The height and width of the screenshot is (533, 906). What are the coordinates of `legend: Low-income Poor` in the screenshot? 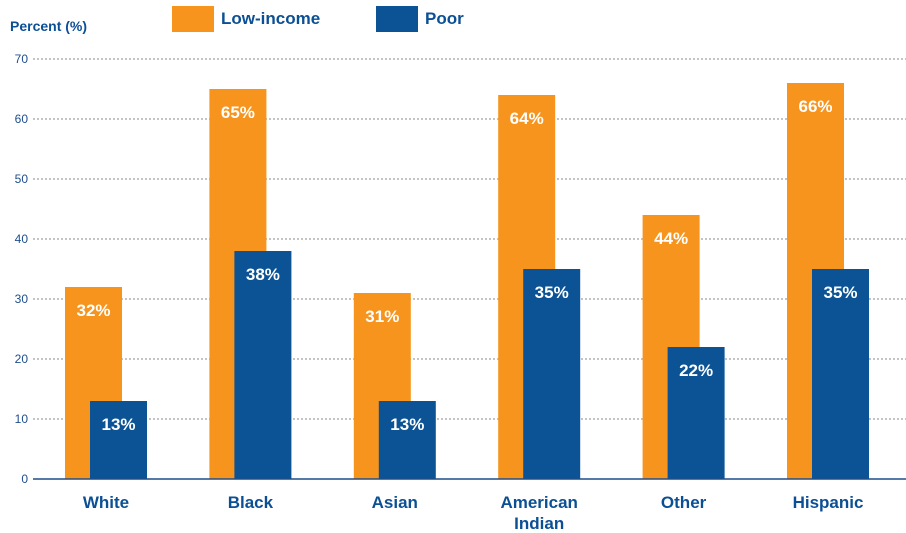 It's located at (318, 19).